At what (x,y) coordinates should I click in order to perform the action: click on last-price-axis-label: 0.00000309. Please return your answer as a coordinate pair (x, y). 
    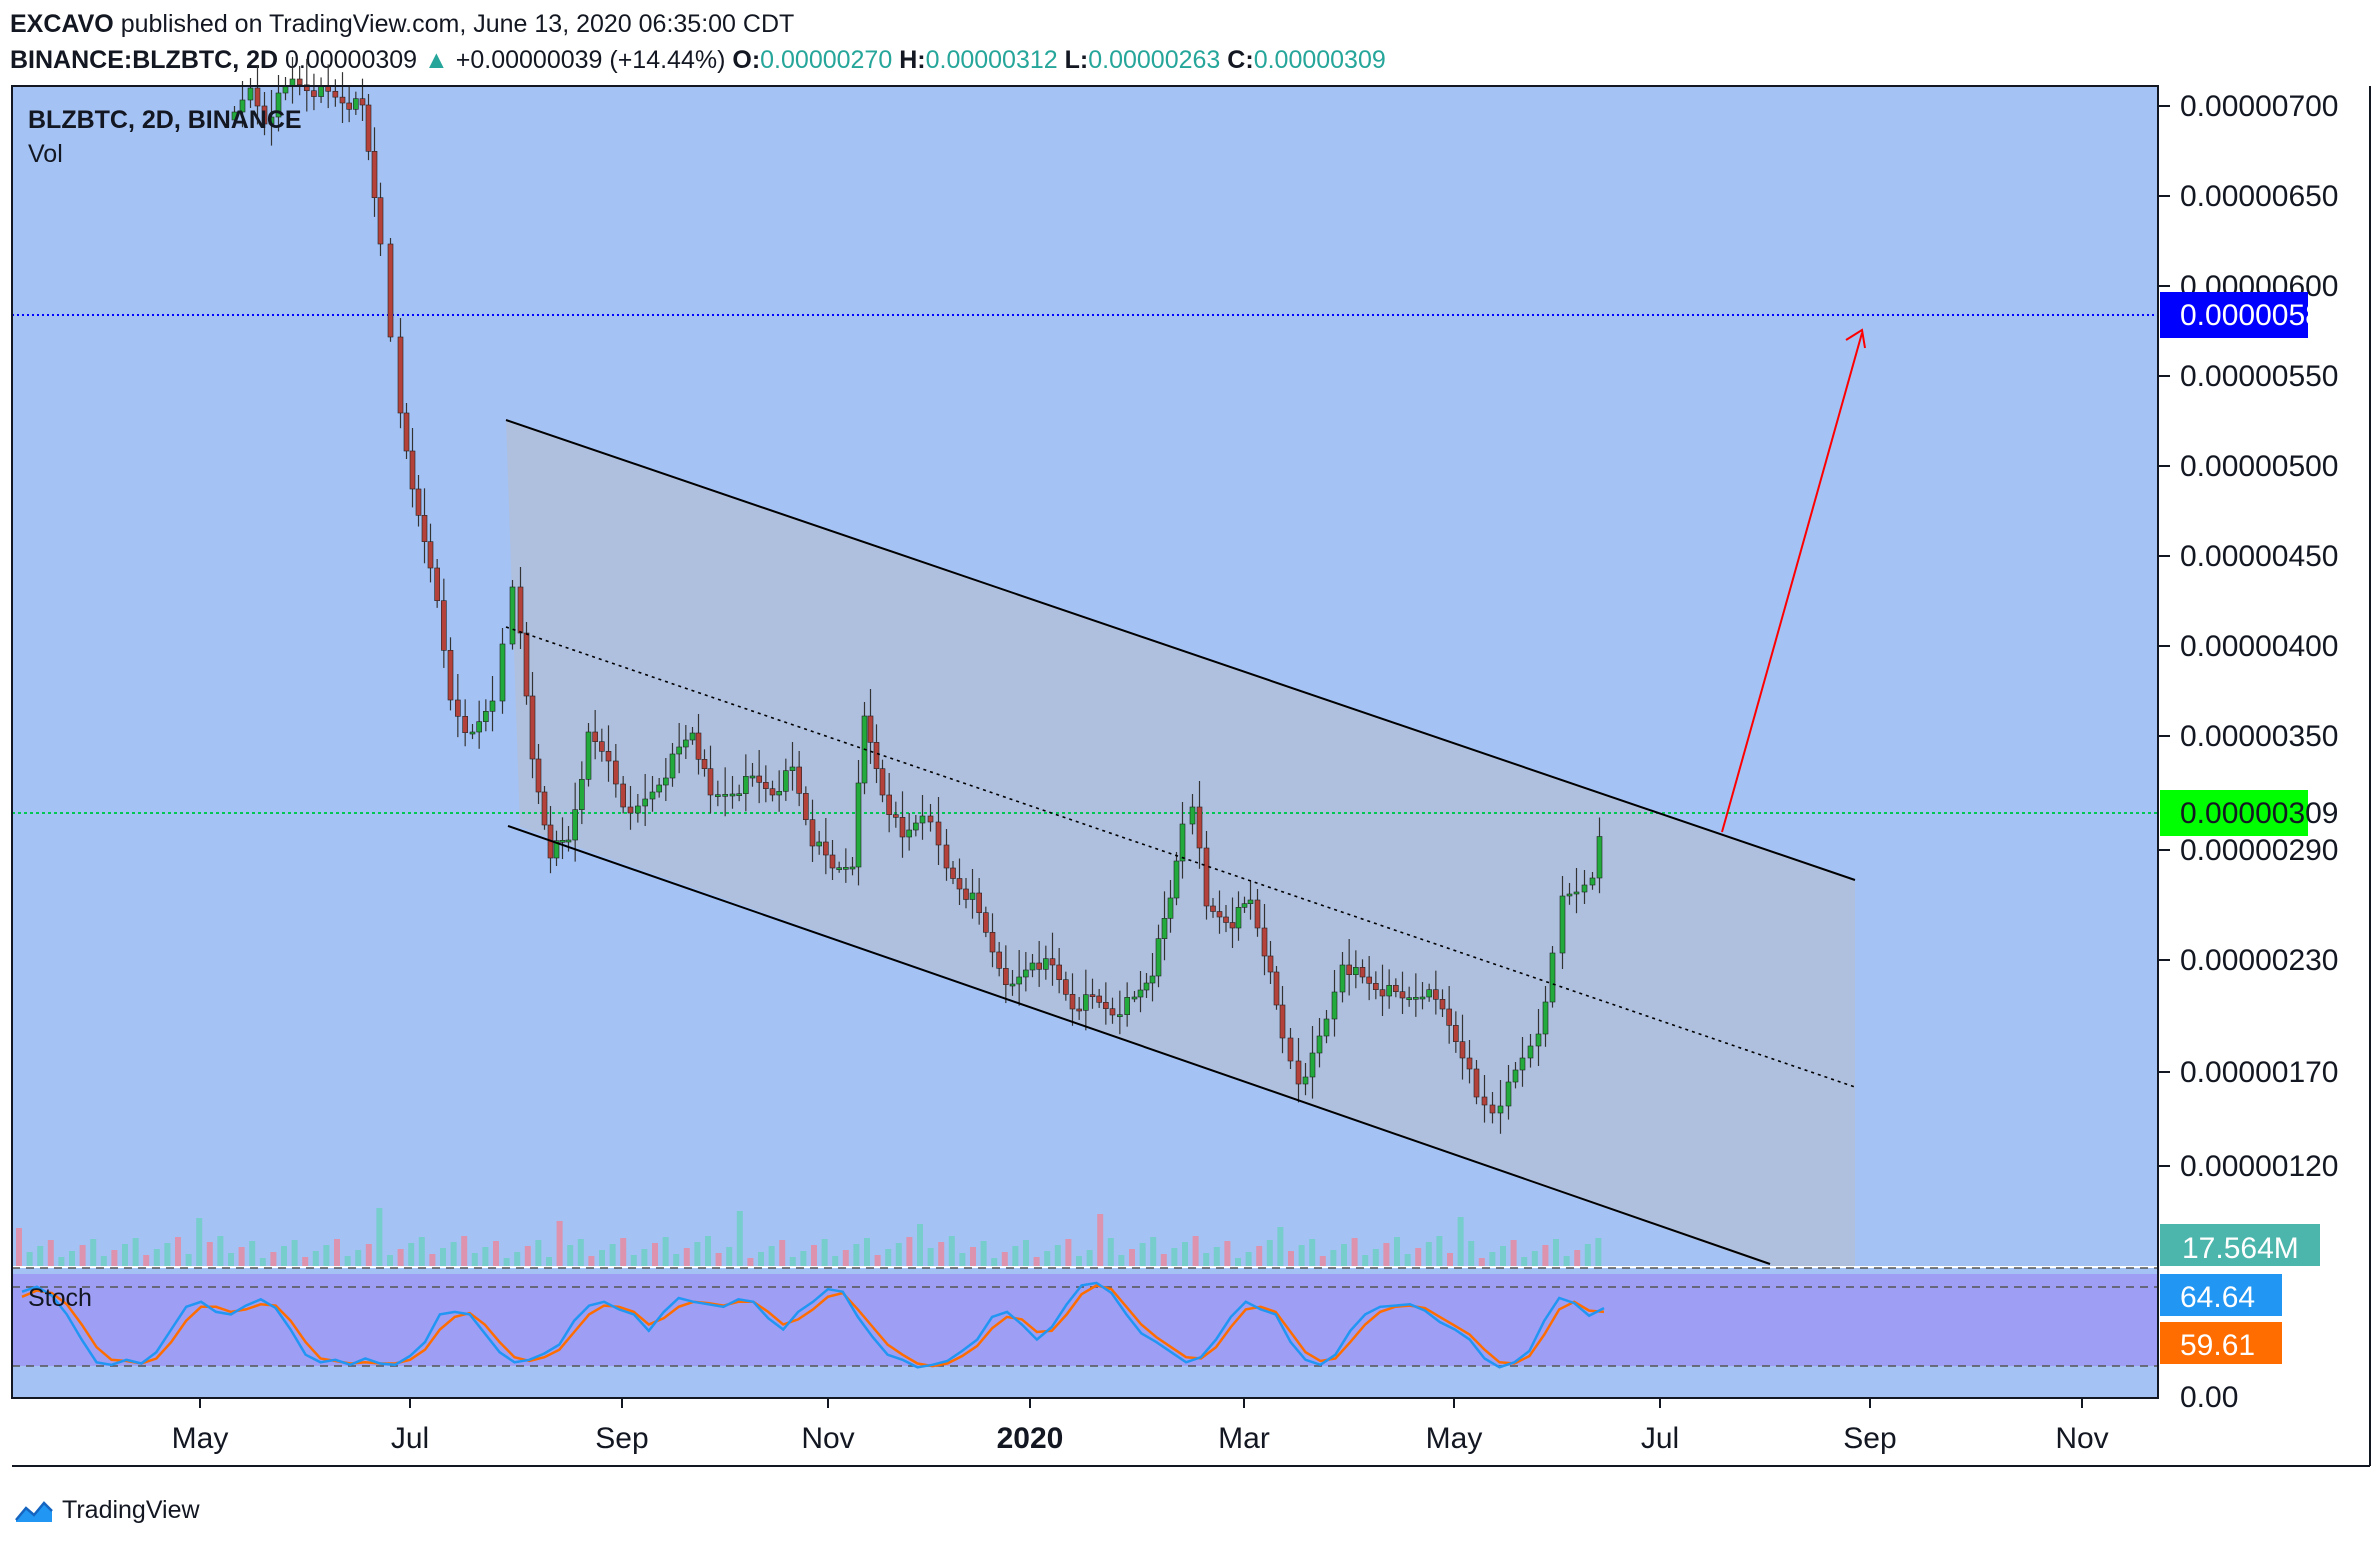
    Looking at the image, I should click on (2259, 813).